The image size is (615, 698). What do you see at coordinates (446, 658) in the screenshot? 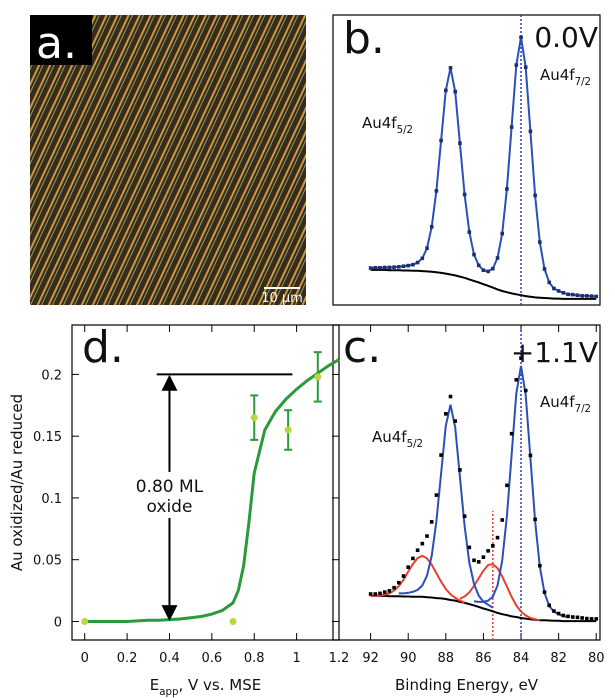
I see `x-tick-label: 88` at bounding box center [446, 658].